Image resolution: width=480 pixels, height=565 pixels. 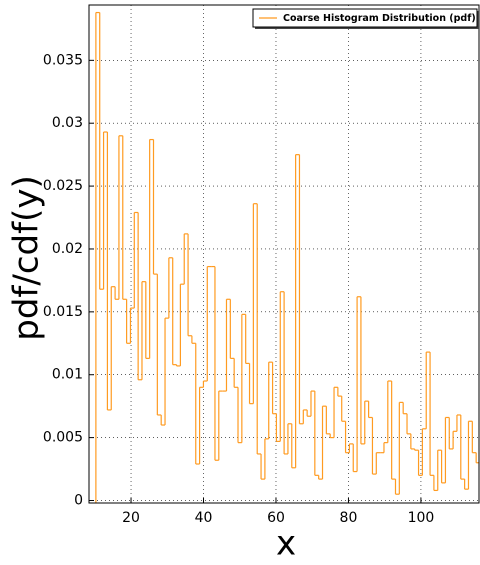 What do you see at coordinates (63, 312) in the screenshot?
I see `y-tick-label: 0.015` at bounding box center [63, 312].